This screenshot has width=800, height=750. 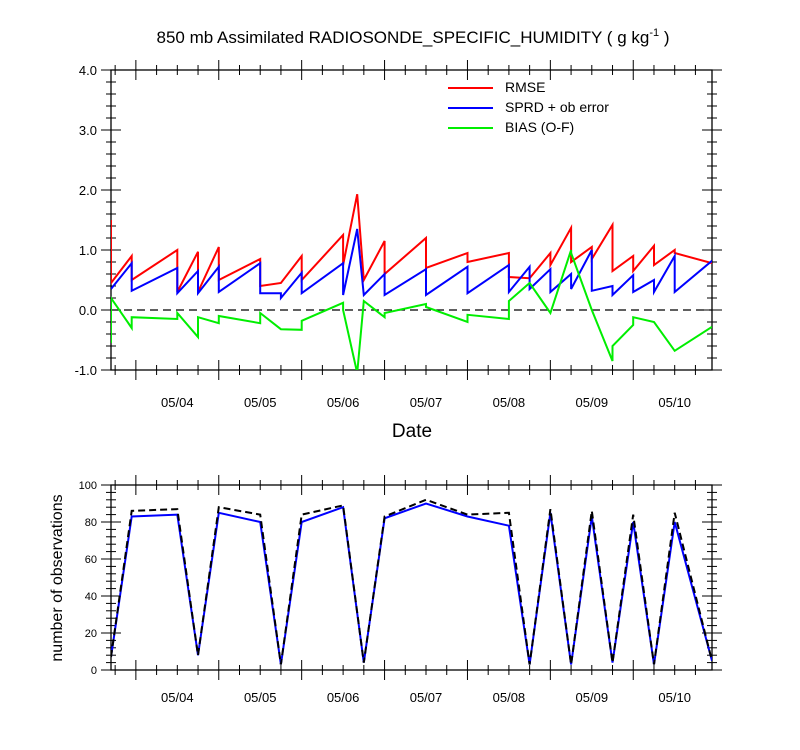 What do you see at coordinates (525, 87) in the screenshot?
I see `legend-label-rmse: RMSE` at bounding box center [525, 87].